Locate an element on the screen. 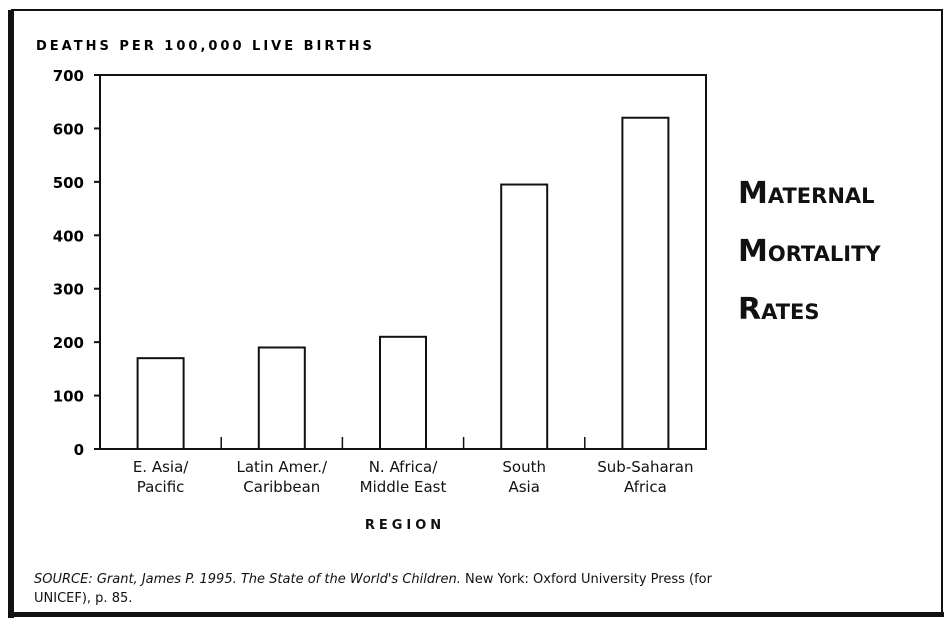 The width and height of the screenshot is (951, 627). y-tick-label: 200 is located at coordinates (68, 343).